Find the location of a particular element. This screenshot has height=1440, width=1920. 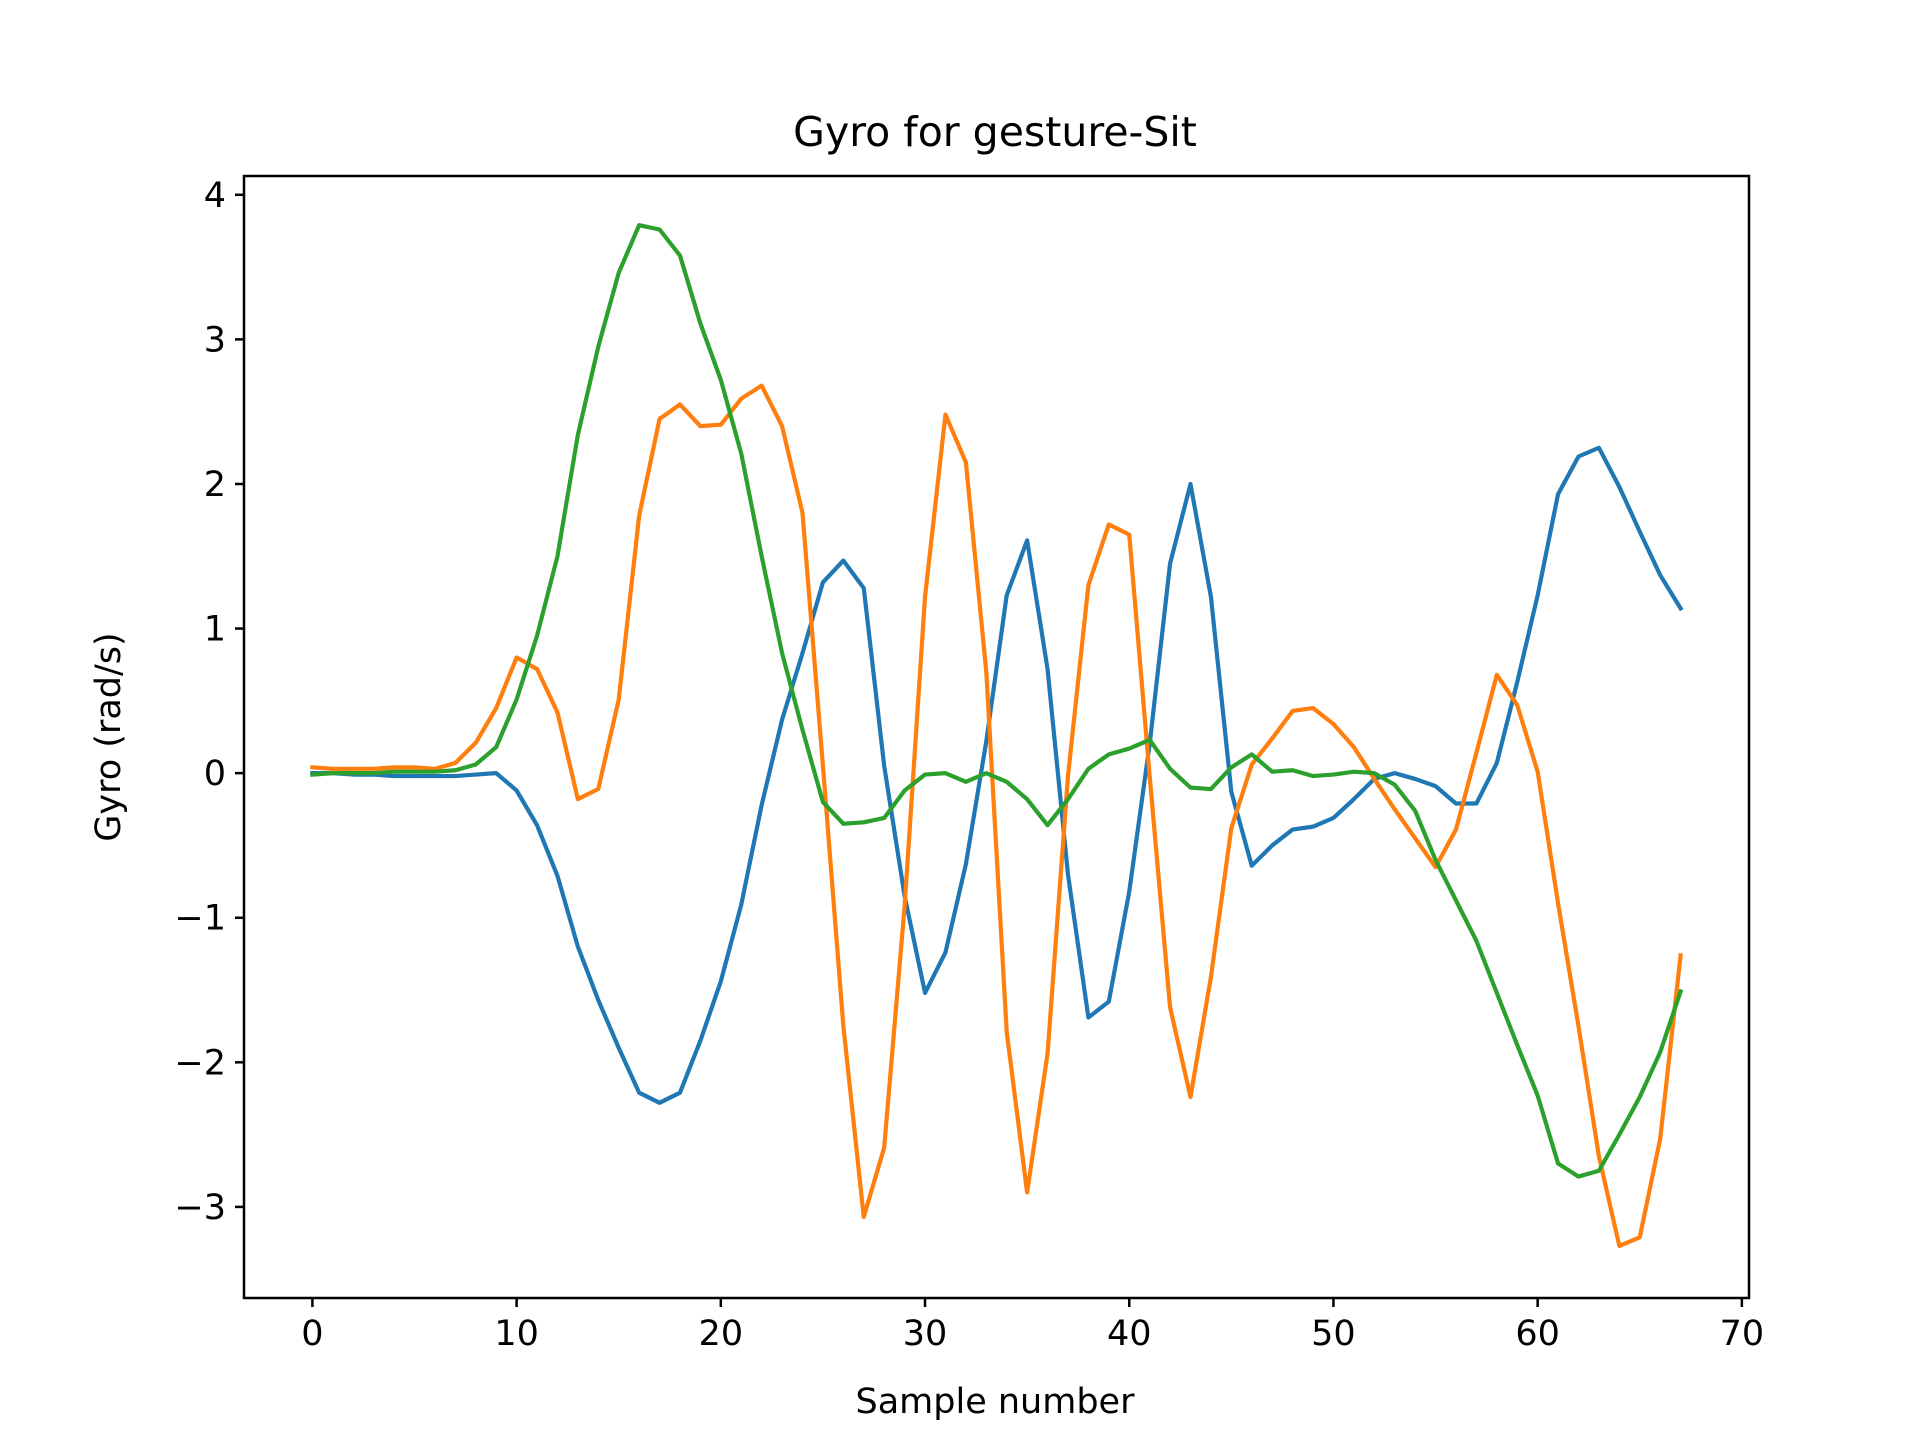

x-axis-ticks: 0 10 20 30 40 50 60 70 is located at coordinates (1032, 1326).